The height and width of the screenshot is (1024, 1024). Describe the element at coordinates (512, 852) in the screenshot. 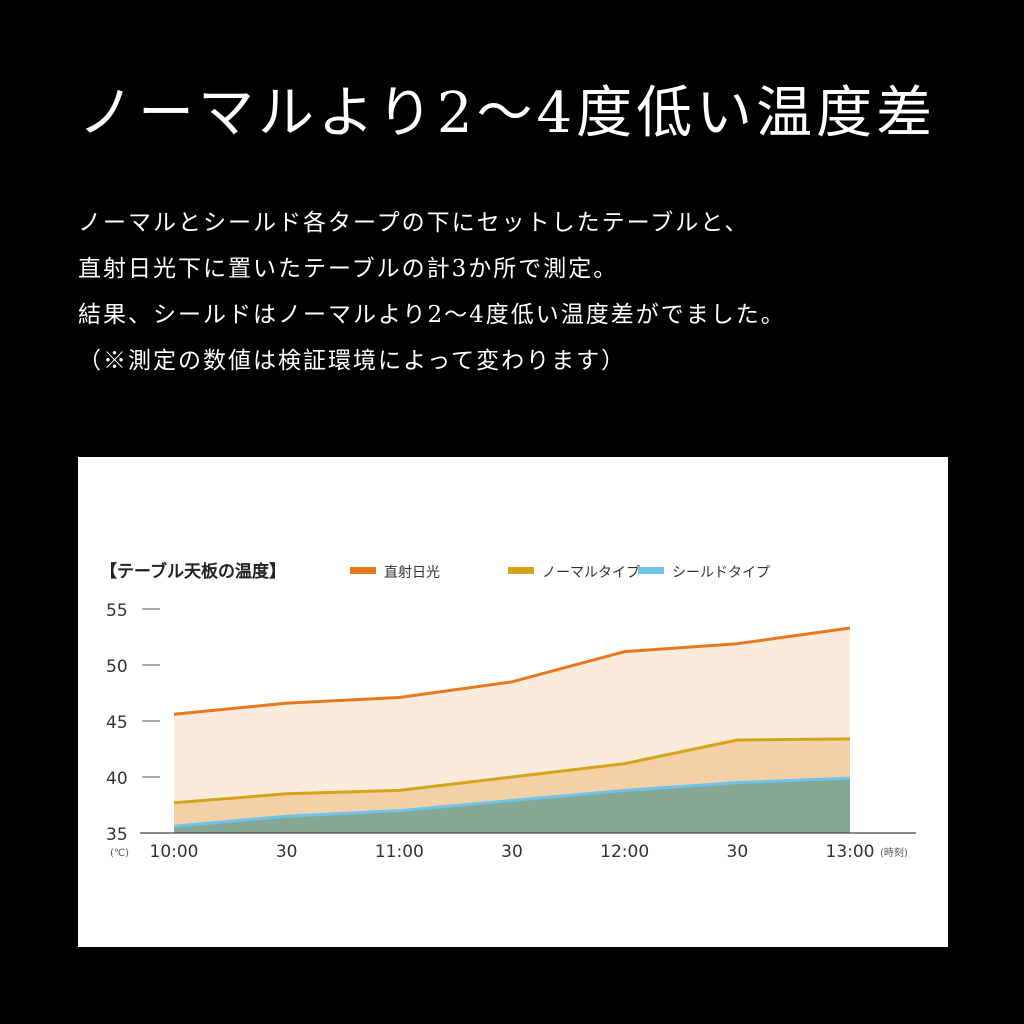

I see `x-tick-label-4: 30` at that location.